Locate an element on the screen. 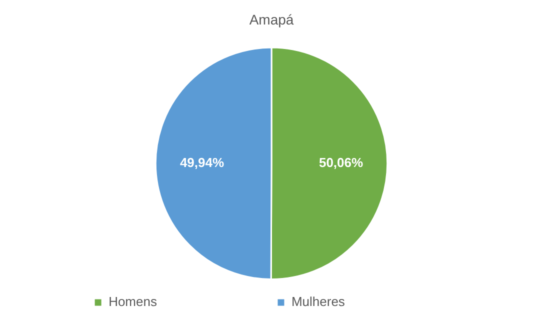  data-label: 50,06% is located at coordinates (341, 162).